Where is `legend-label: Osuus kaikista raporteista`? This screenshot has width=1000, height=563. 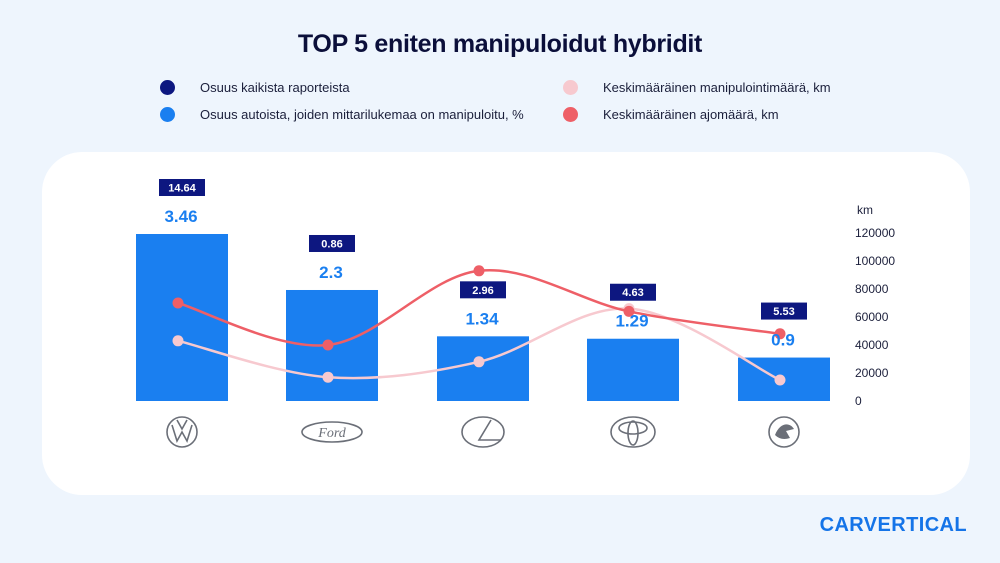
legend-label: Osuus kaikista raporteista is located at coordinates (275, 87).